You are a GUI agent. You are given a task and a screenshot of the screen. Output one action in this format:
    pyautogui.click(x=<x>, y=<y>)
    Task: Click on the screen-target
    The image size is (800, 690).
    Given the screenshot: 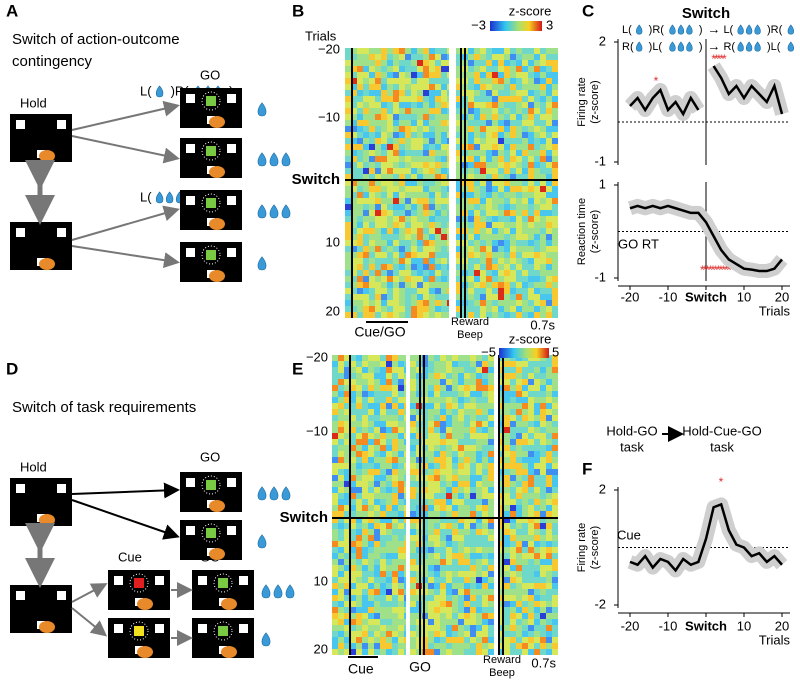 What is the action you would take?
    pyautogui.click(x=190, y=252)
    